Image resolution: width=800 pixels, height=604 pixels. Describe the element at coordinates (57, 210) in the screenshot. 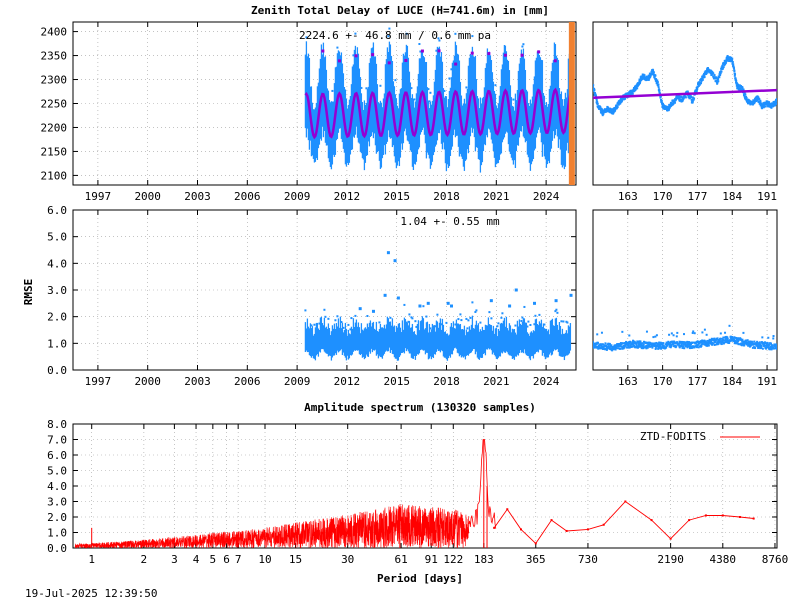

I see `y-tick-label: 6.0` at that location.